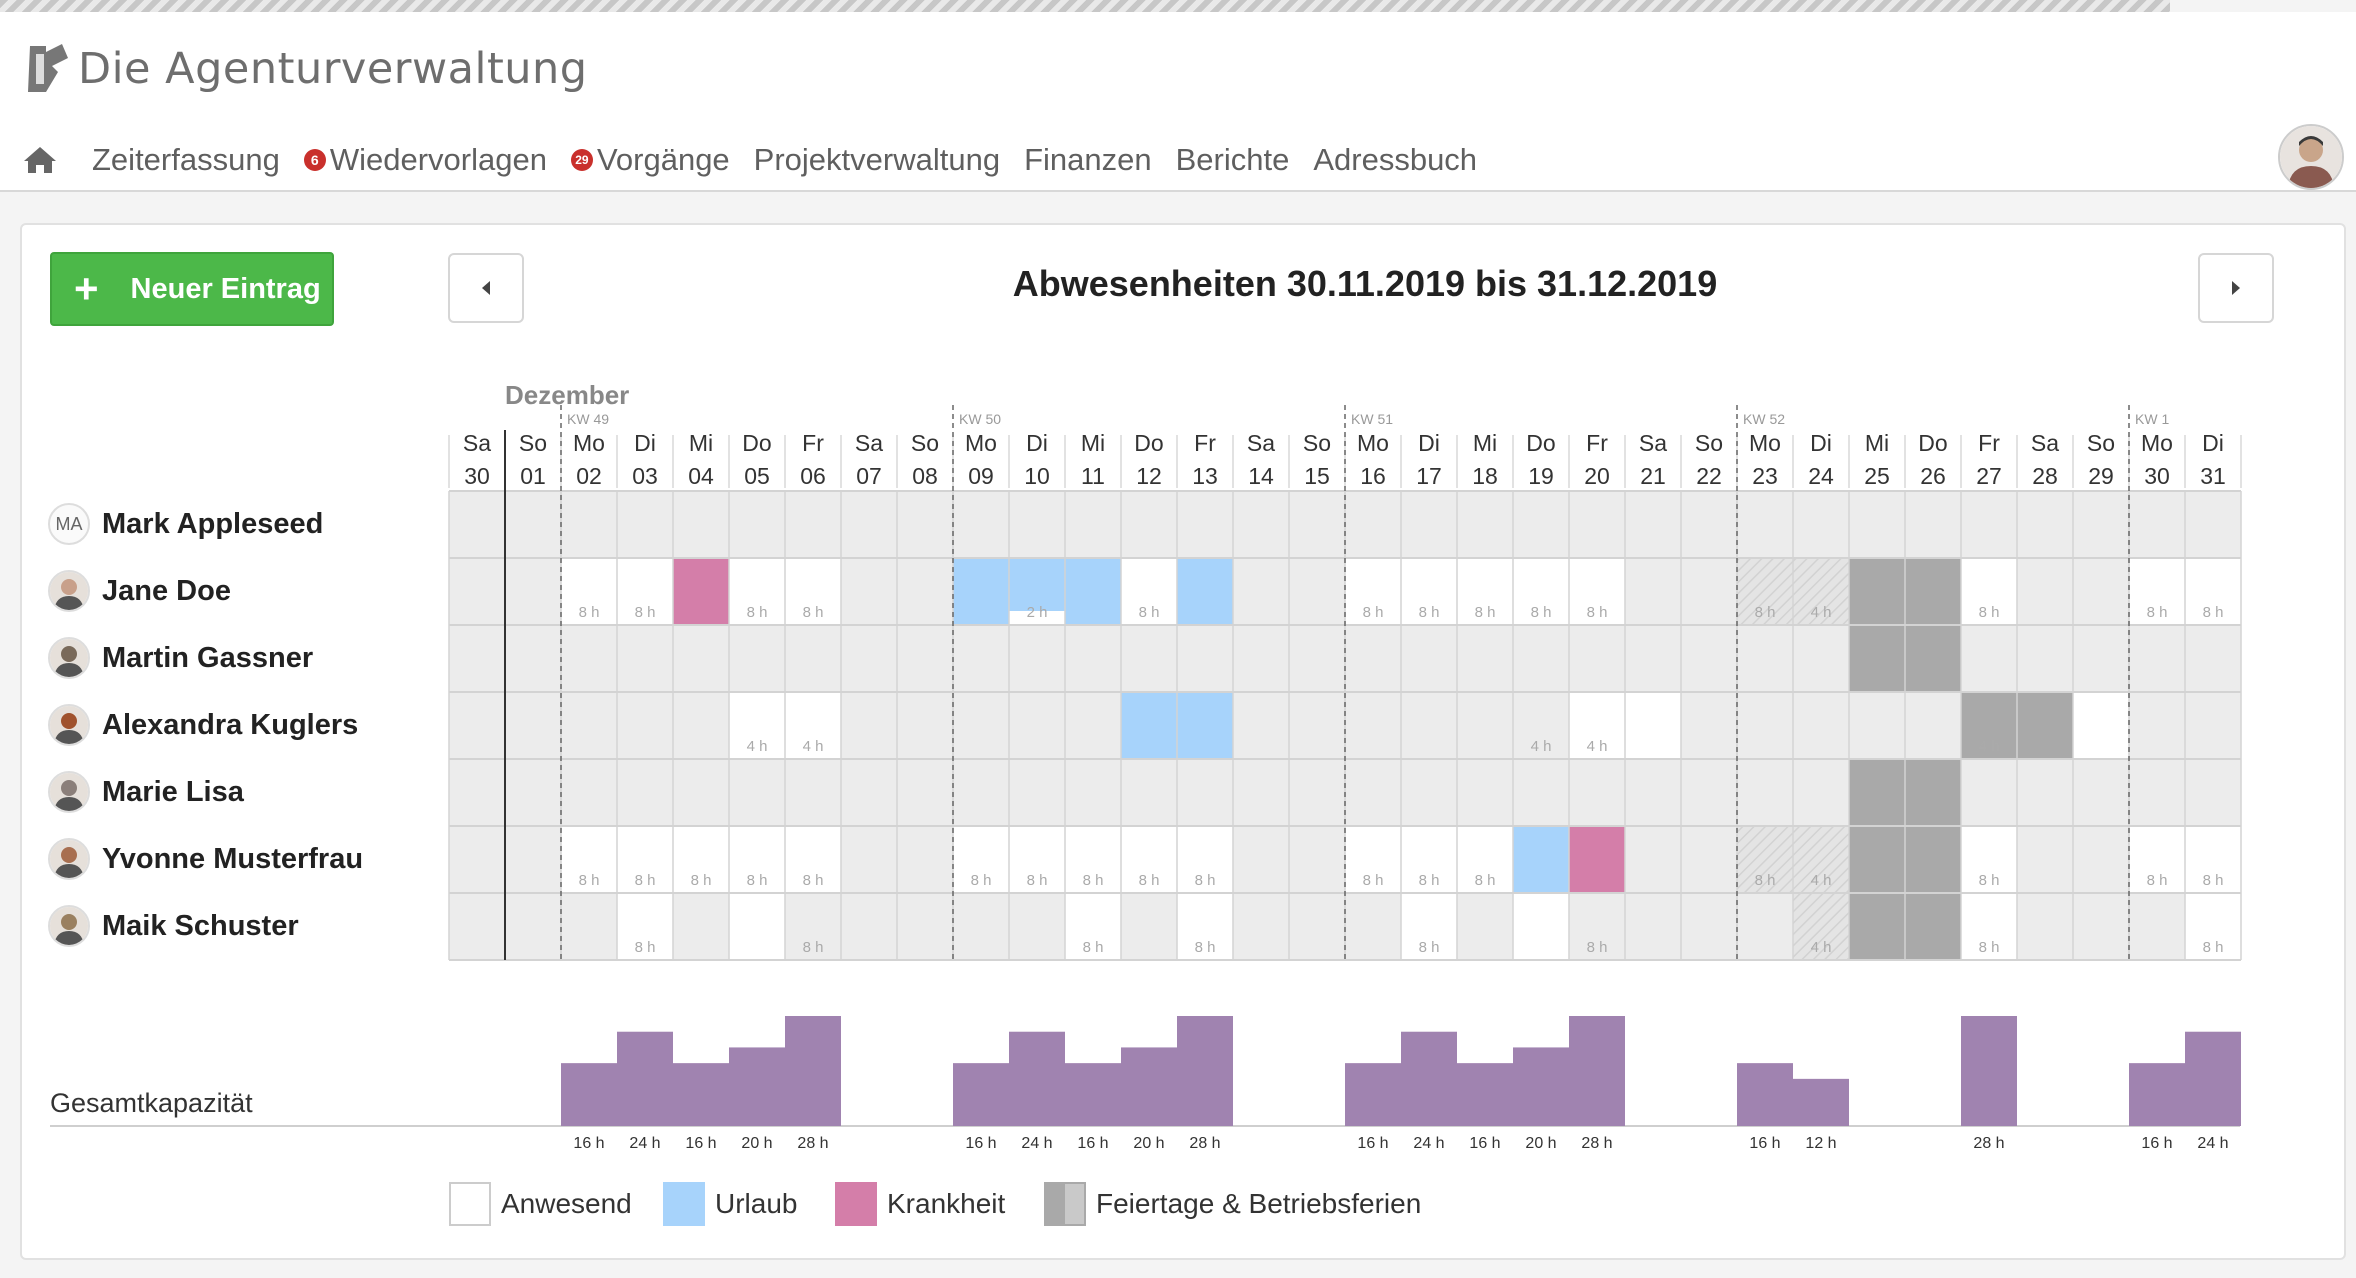 The width and height of the screenshot is (2356, 1278). I want to click on employee-row: Marie Lisa, so click(146, 792).